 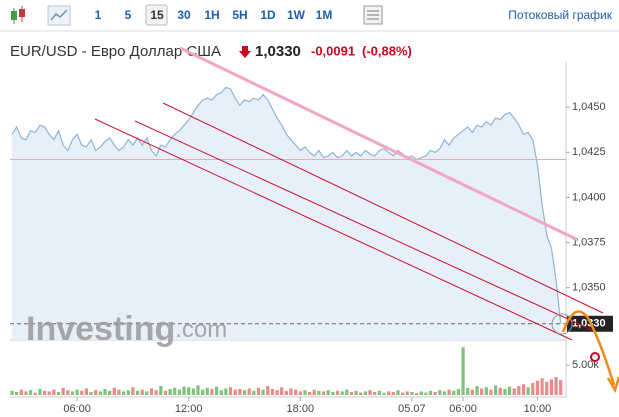 I want to click on volume-tick-label: 5.00k, so click(x=585, y=365).